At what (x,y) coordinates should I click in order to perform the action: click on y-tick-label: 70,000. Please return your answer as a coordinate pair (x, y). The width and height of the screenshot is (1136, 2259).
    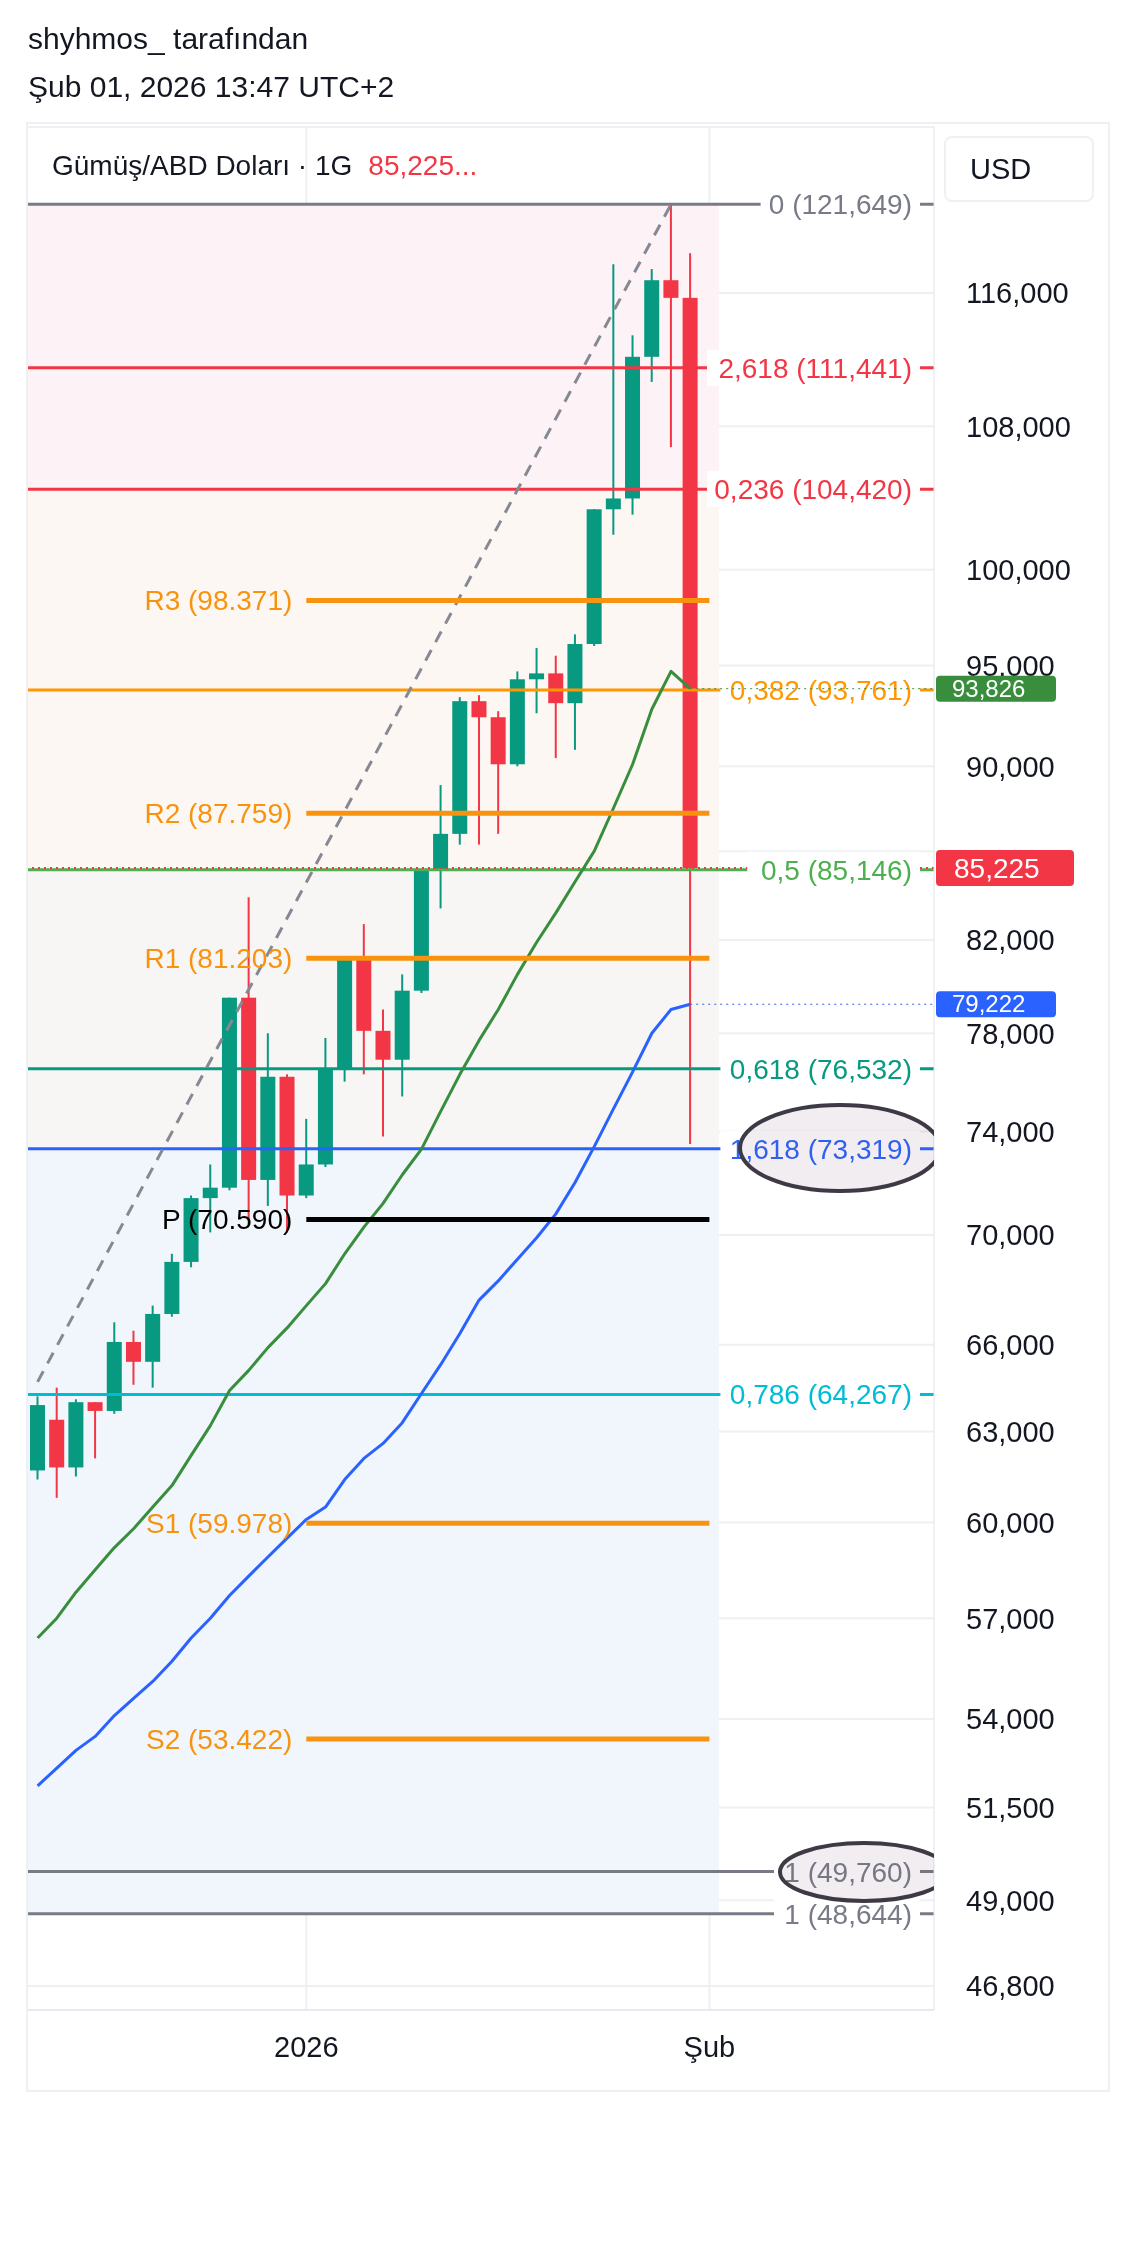
    Looking at the image, I should click on (1010, 1235).